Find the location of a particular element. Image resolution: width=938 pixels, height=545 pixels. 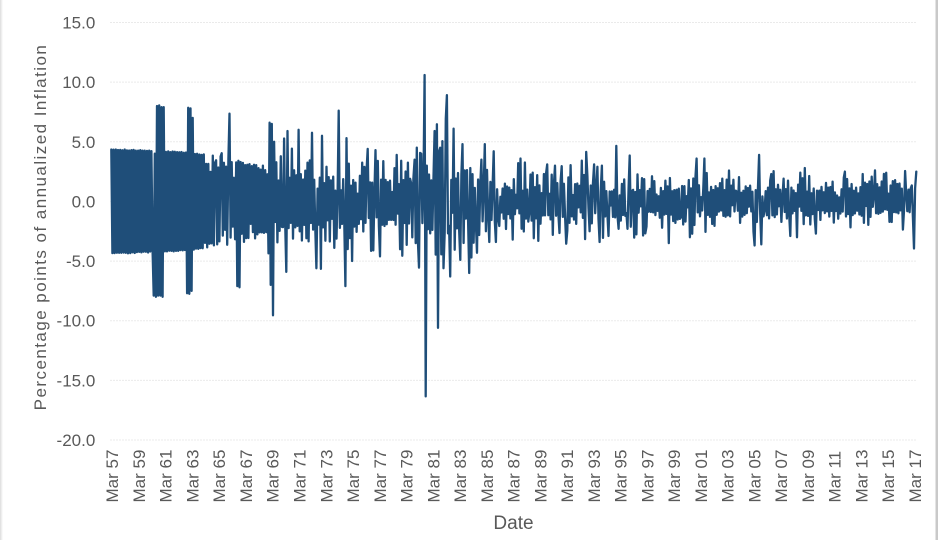

svg-text: Mar 57 is located at coordinates (112, 476).